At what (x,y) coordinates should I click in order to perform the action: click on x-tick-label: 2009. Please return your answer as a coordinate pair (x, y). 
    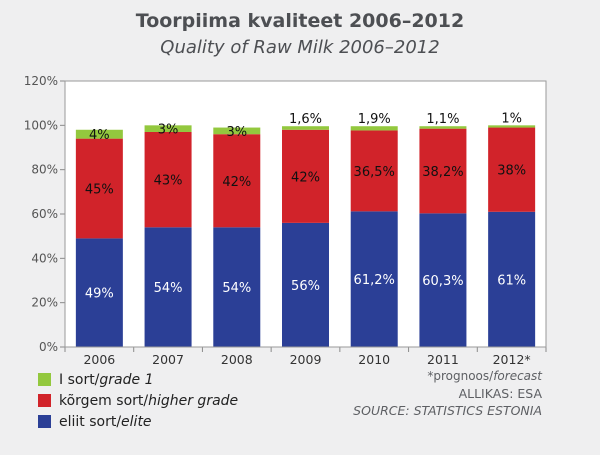
    Looking at the image, I should click on (306, 359).